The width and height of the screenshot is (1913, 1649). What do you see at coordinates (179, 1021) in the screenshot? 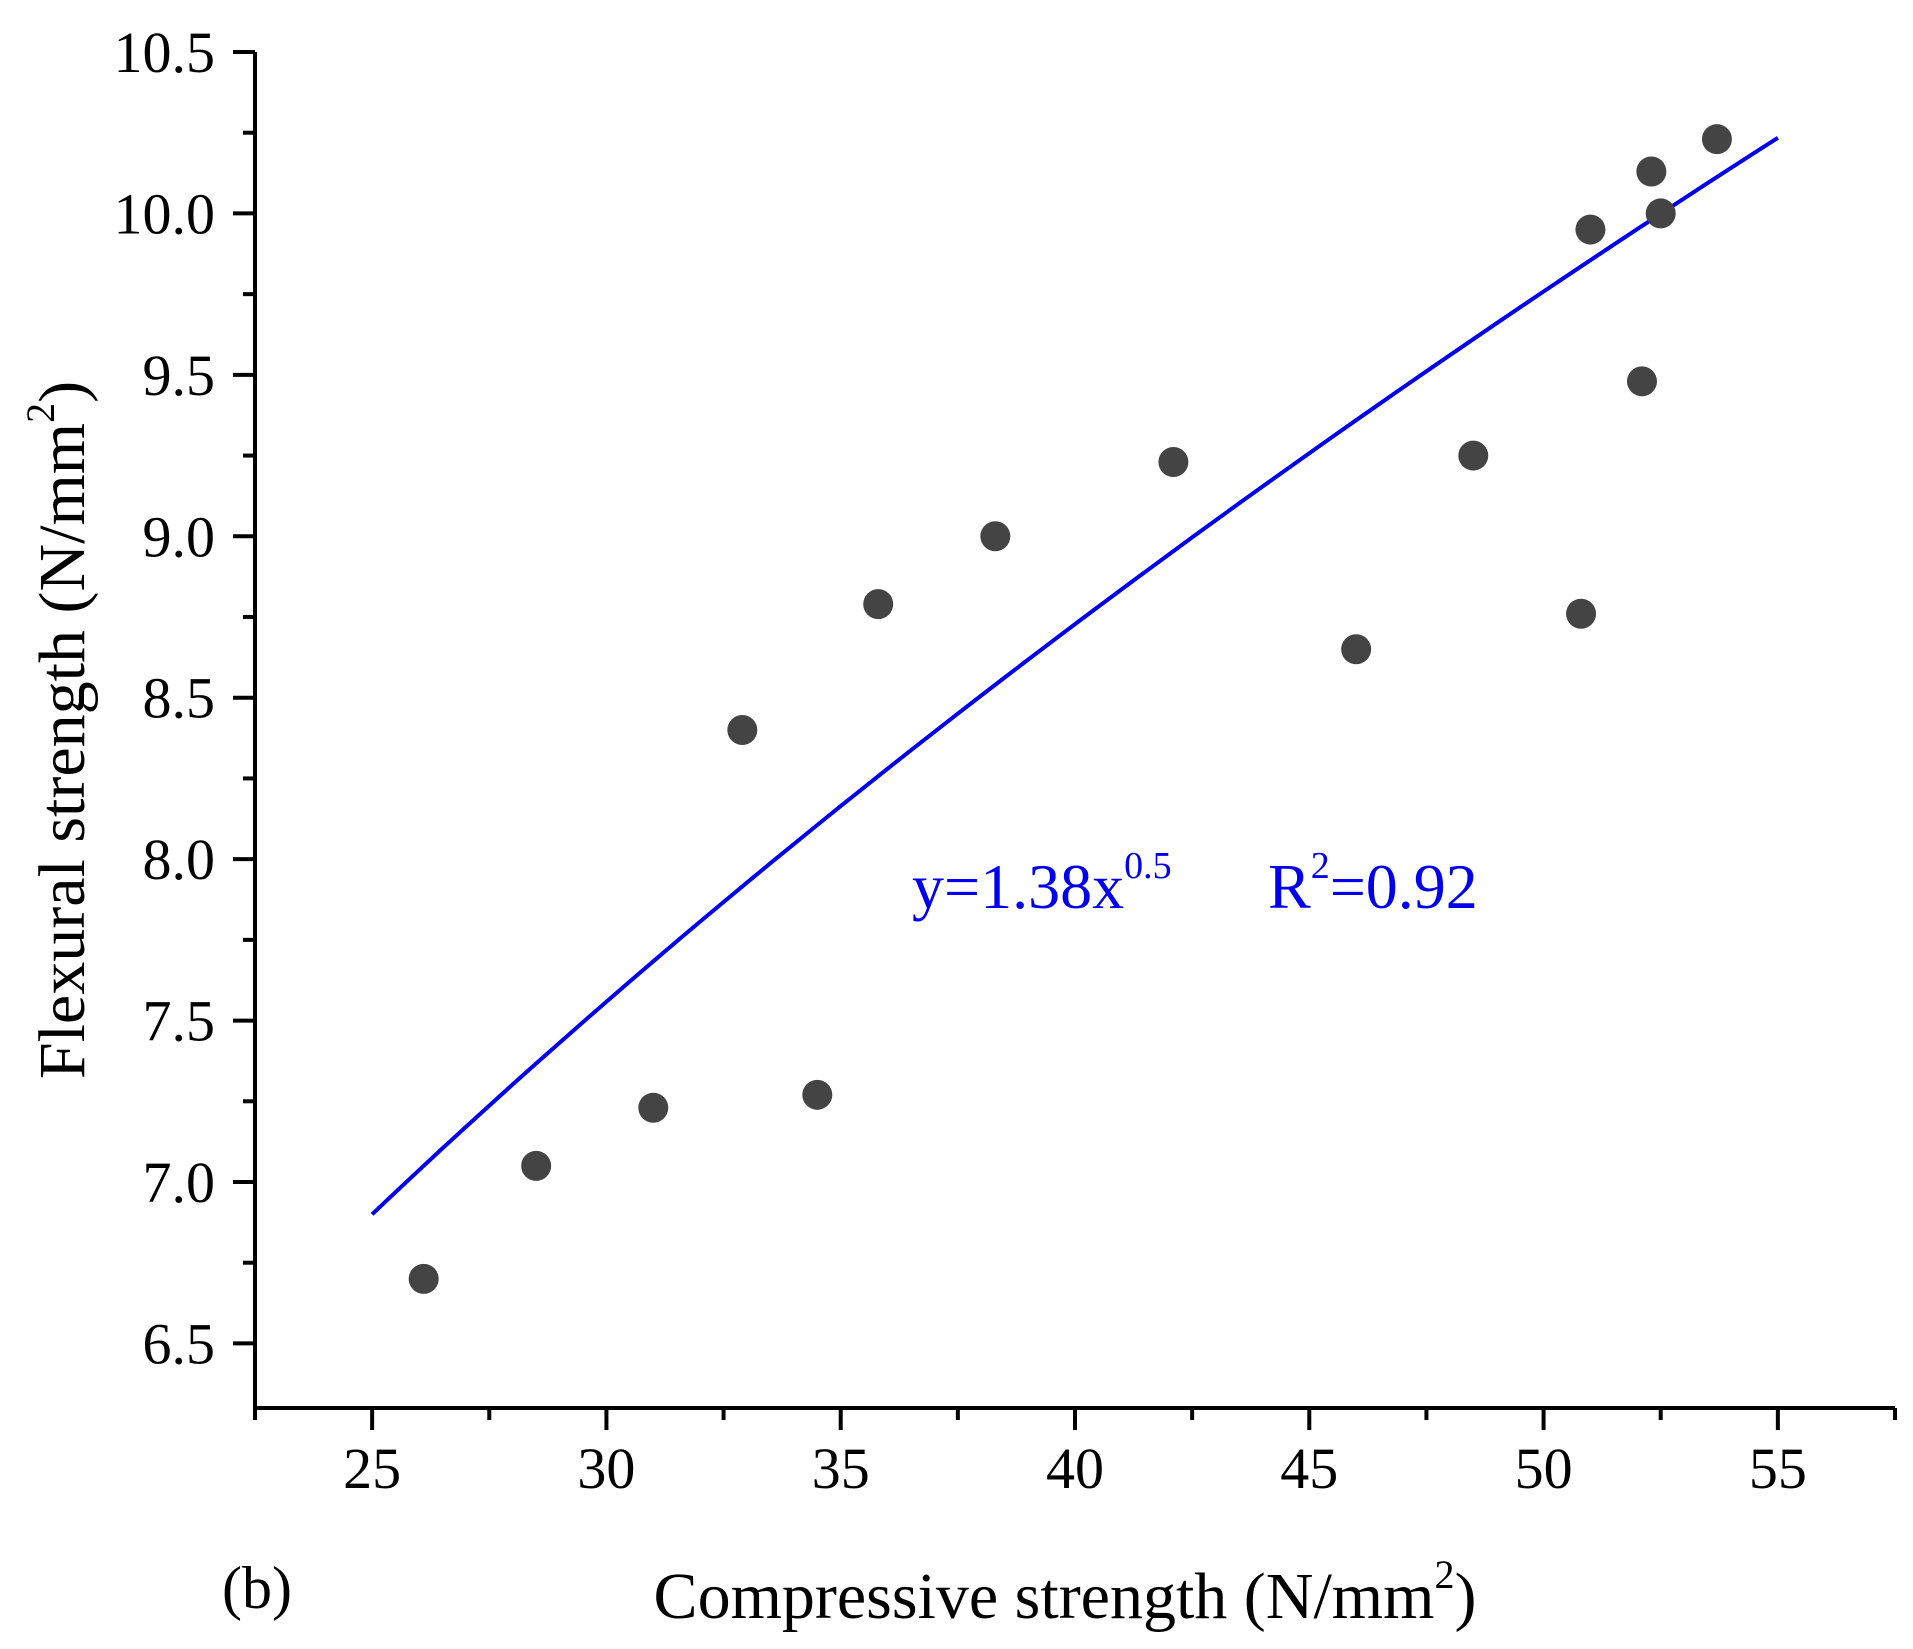
I see `y-tick-label: 7.5` at bounding box center [179, 1021].